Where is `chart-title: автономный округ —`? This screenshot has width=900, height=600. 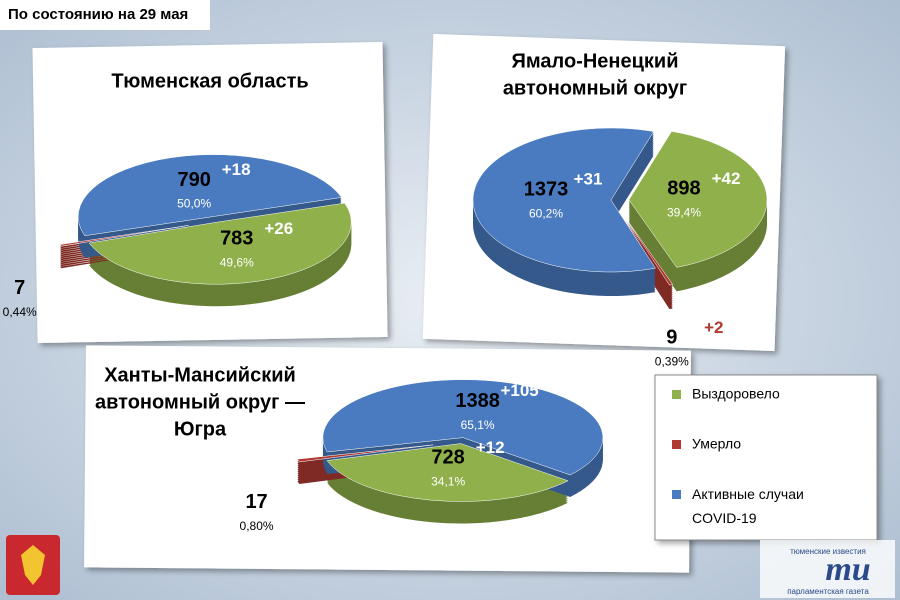
chart-title: автономный округ — is located at coordinates (200, 402).